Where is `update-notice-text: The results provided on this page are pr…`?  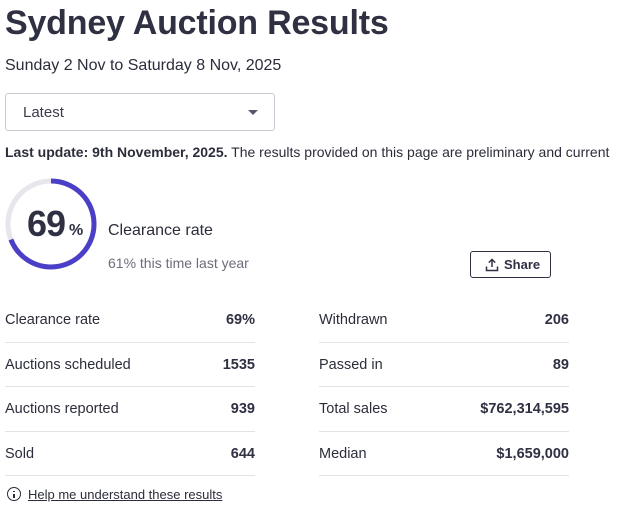 update-notice-text: The results provided on this page are pr… is located at coordinates (418, 152).